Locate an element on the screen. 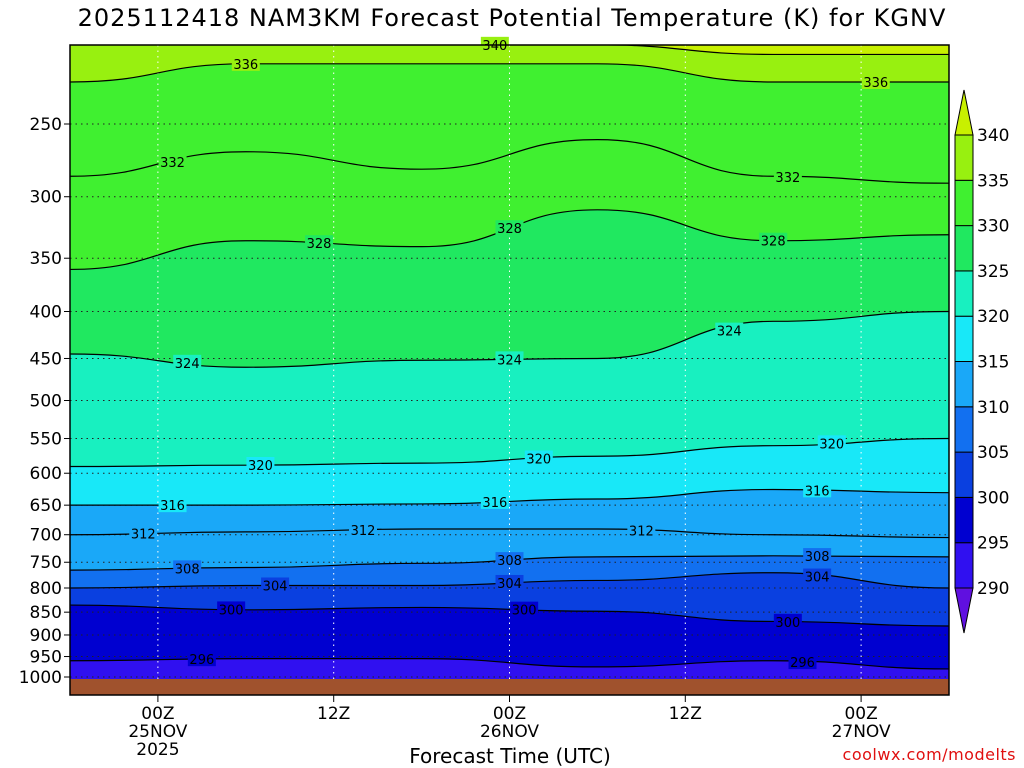 The width and height of the screenshot is (1024, 768). colorbar-label: 330 is located at coordinates (993, 227).